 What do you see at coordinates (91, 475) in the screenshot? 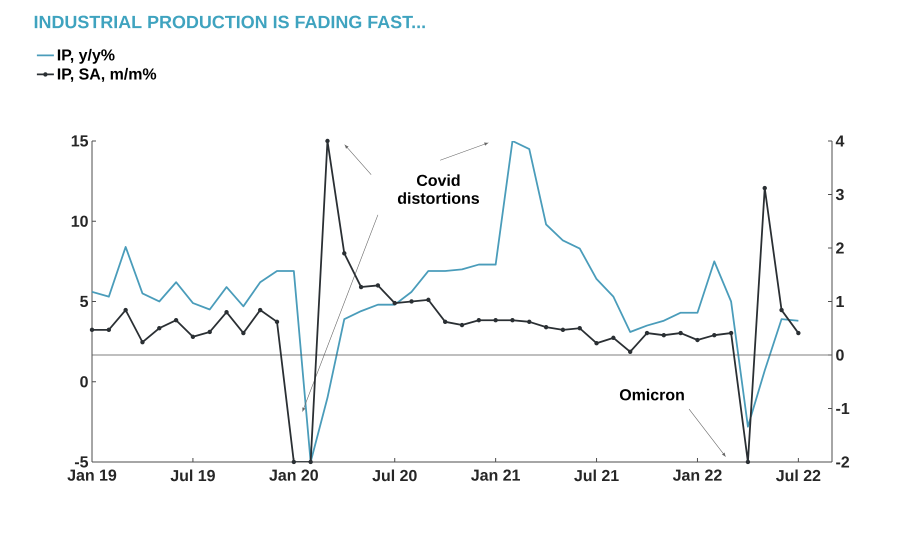
I see `x-tick-label: Jan 19` at bounding box center [91, 475].